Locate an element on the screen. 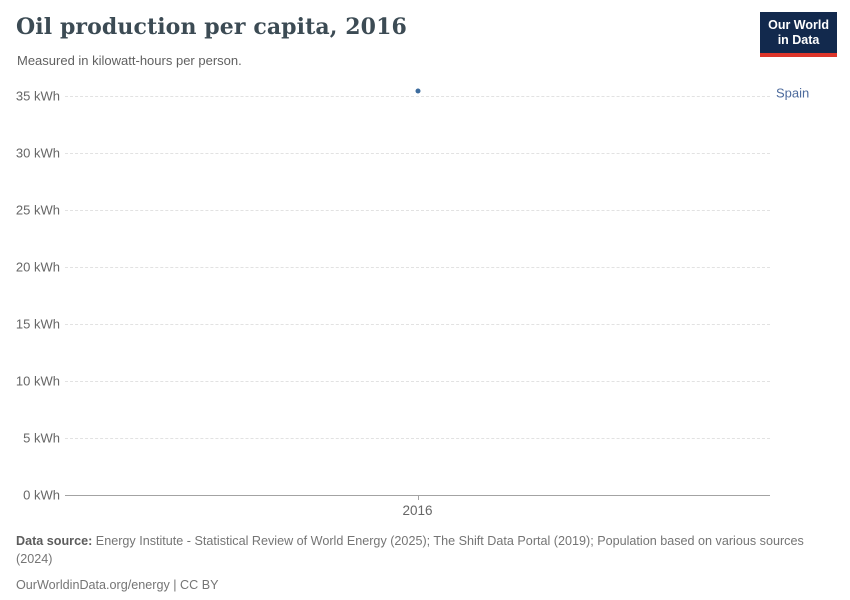 This screenshot has width=850, height=600. owid-logo: Our World in Data is located at coordinates (798, 34).